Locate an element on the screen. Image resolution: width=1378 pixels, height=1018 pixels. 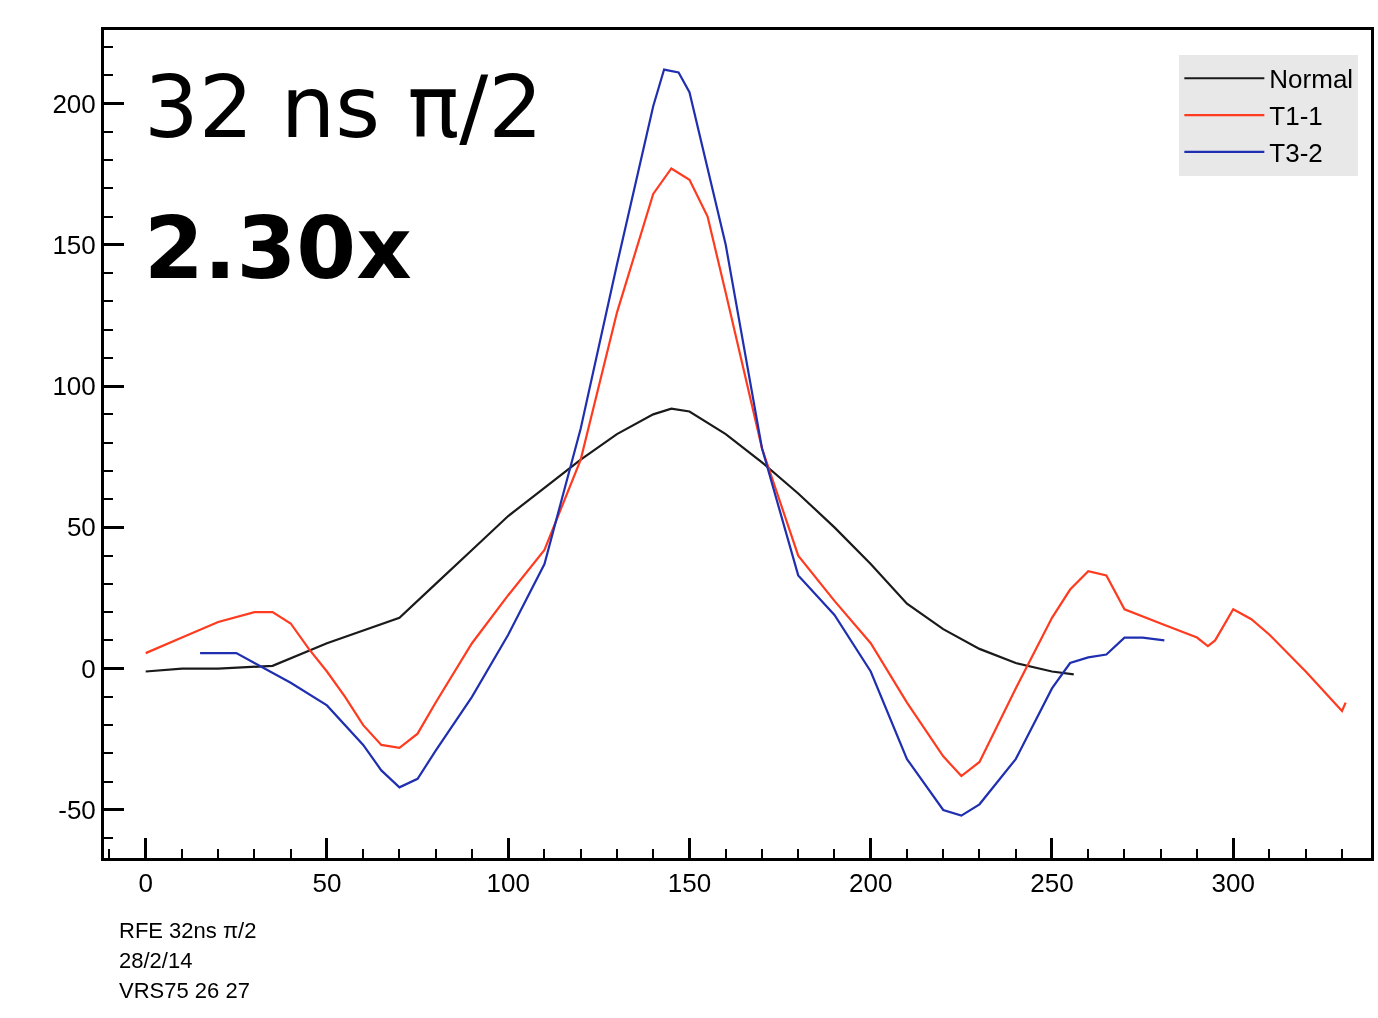
legend-label: Normal is located at coordinates (1311, 79).